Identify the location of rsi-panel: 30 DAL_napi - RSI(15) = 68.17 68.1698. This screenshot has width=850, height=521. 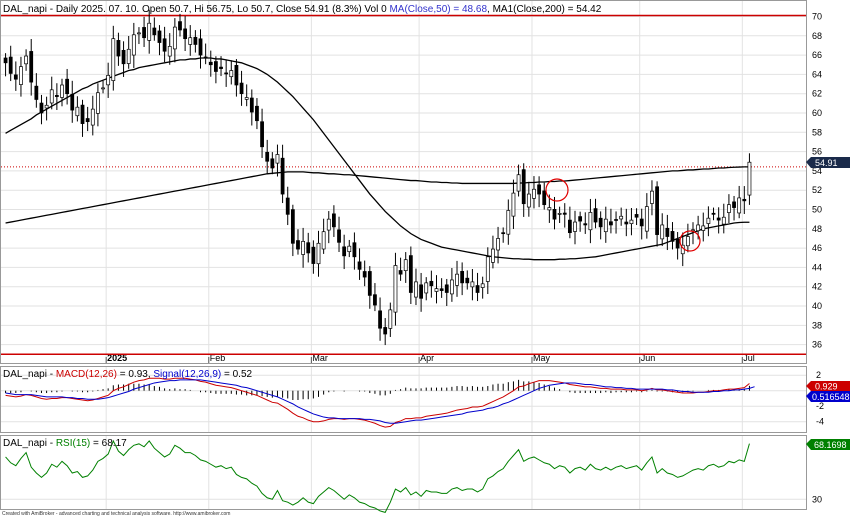
(425, 474).